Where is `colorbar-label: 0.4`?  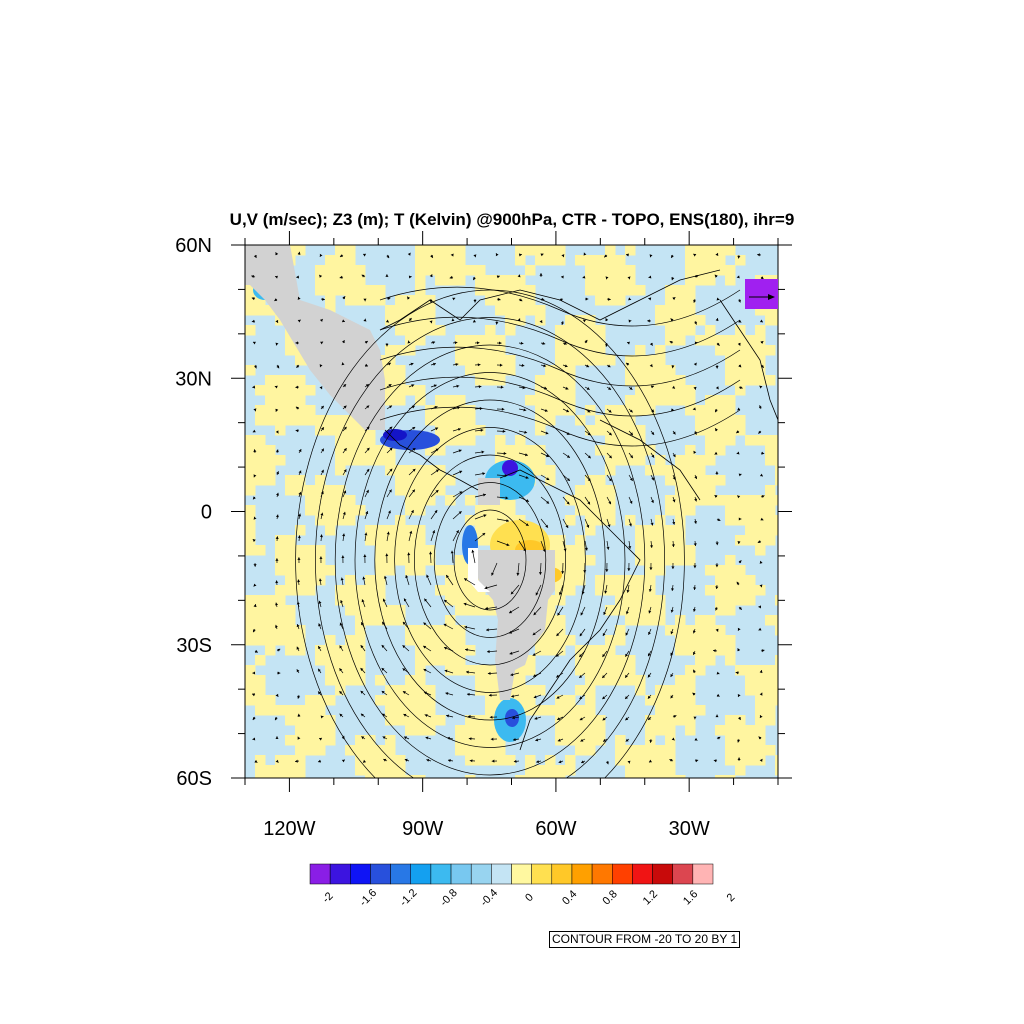
colorbar-label: 0.4 is located at coordinates (569, 897).